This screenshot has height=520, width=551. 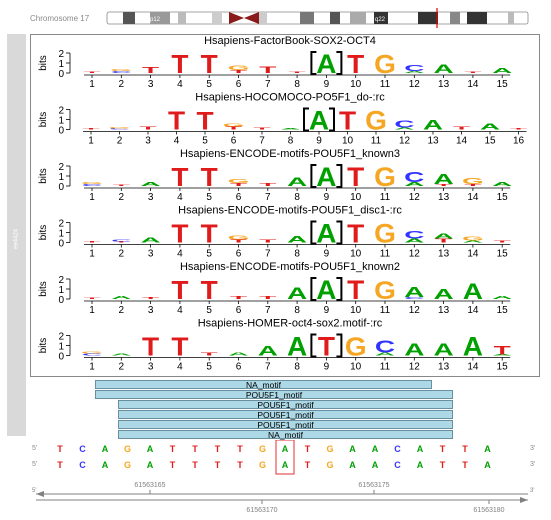 I want to click on chromosome-ideogram: p12 q12 q22, so click(x=317, y=18).